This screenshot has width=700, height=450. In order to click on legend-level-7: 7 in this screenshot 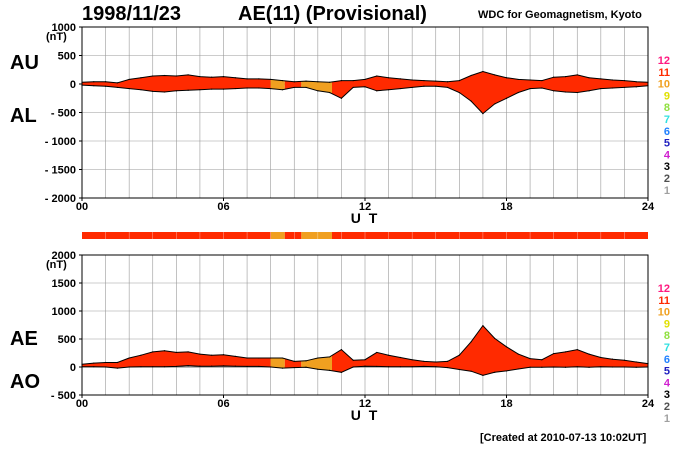, I will do `click(667, 120)`.